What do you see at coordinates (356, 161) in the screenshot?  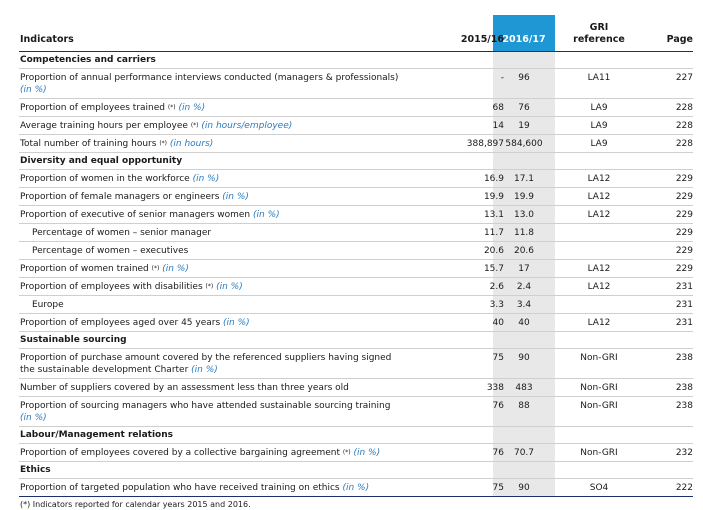 I see `section-heading: Diversity and equal opportunity` at bounding box center [356, 161].